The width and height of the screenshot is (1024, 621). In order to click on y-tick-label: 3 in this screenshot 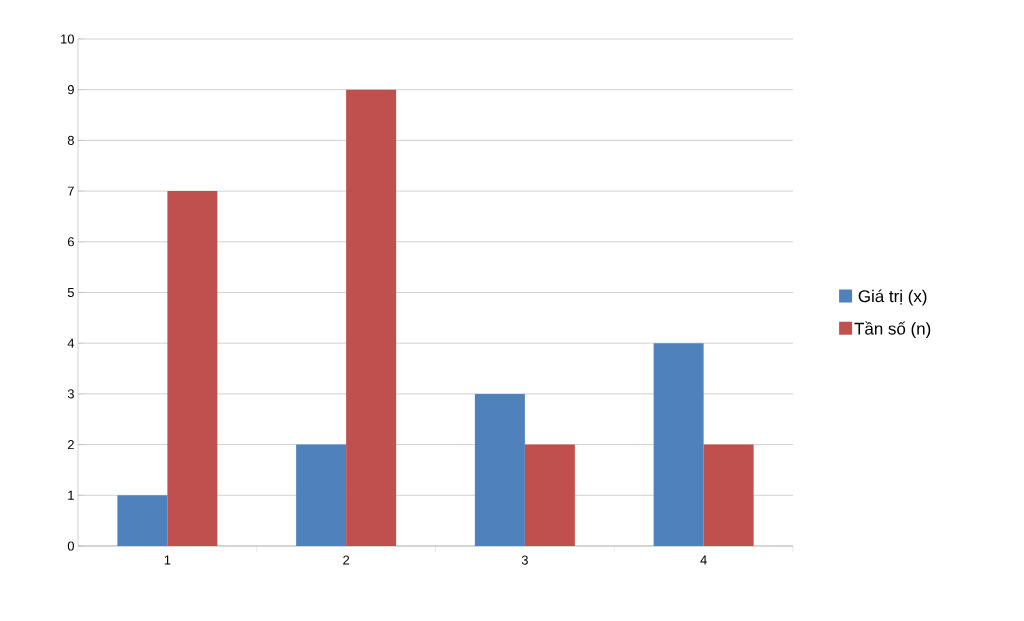, I will do `click(70, 394)`.